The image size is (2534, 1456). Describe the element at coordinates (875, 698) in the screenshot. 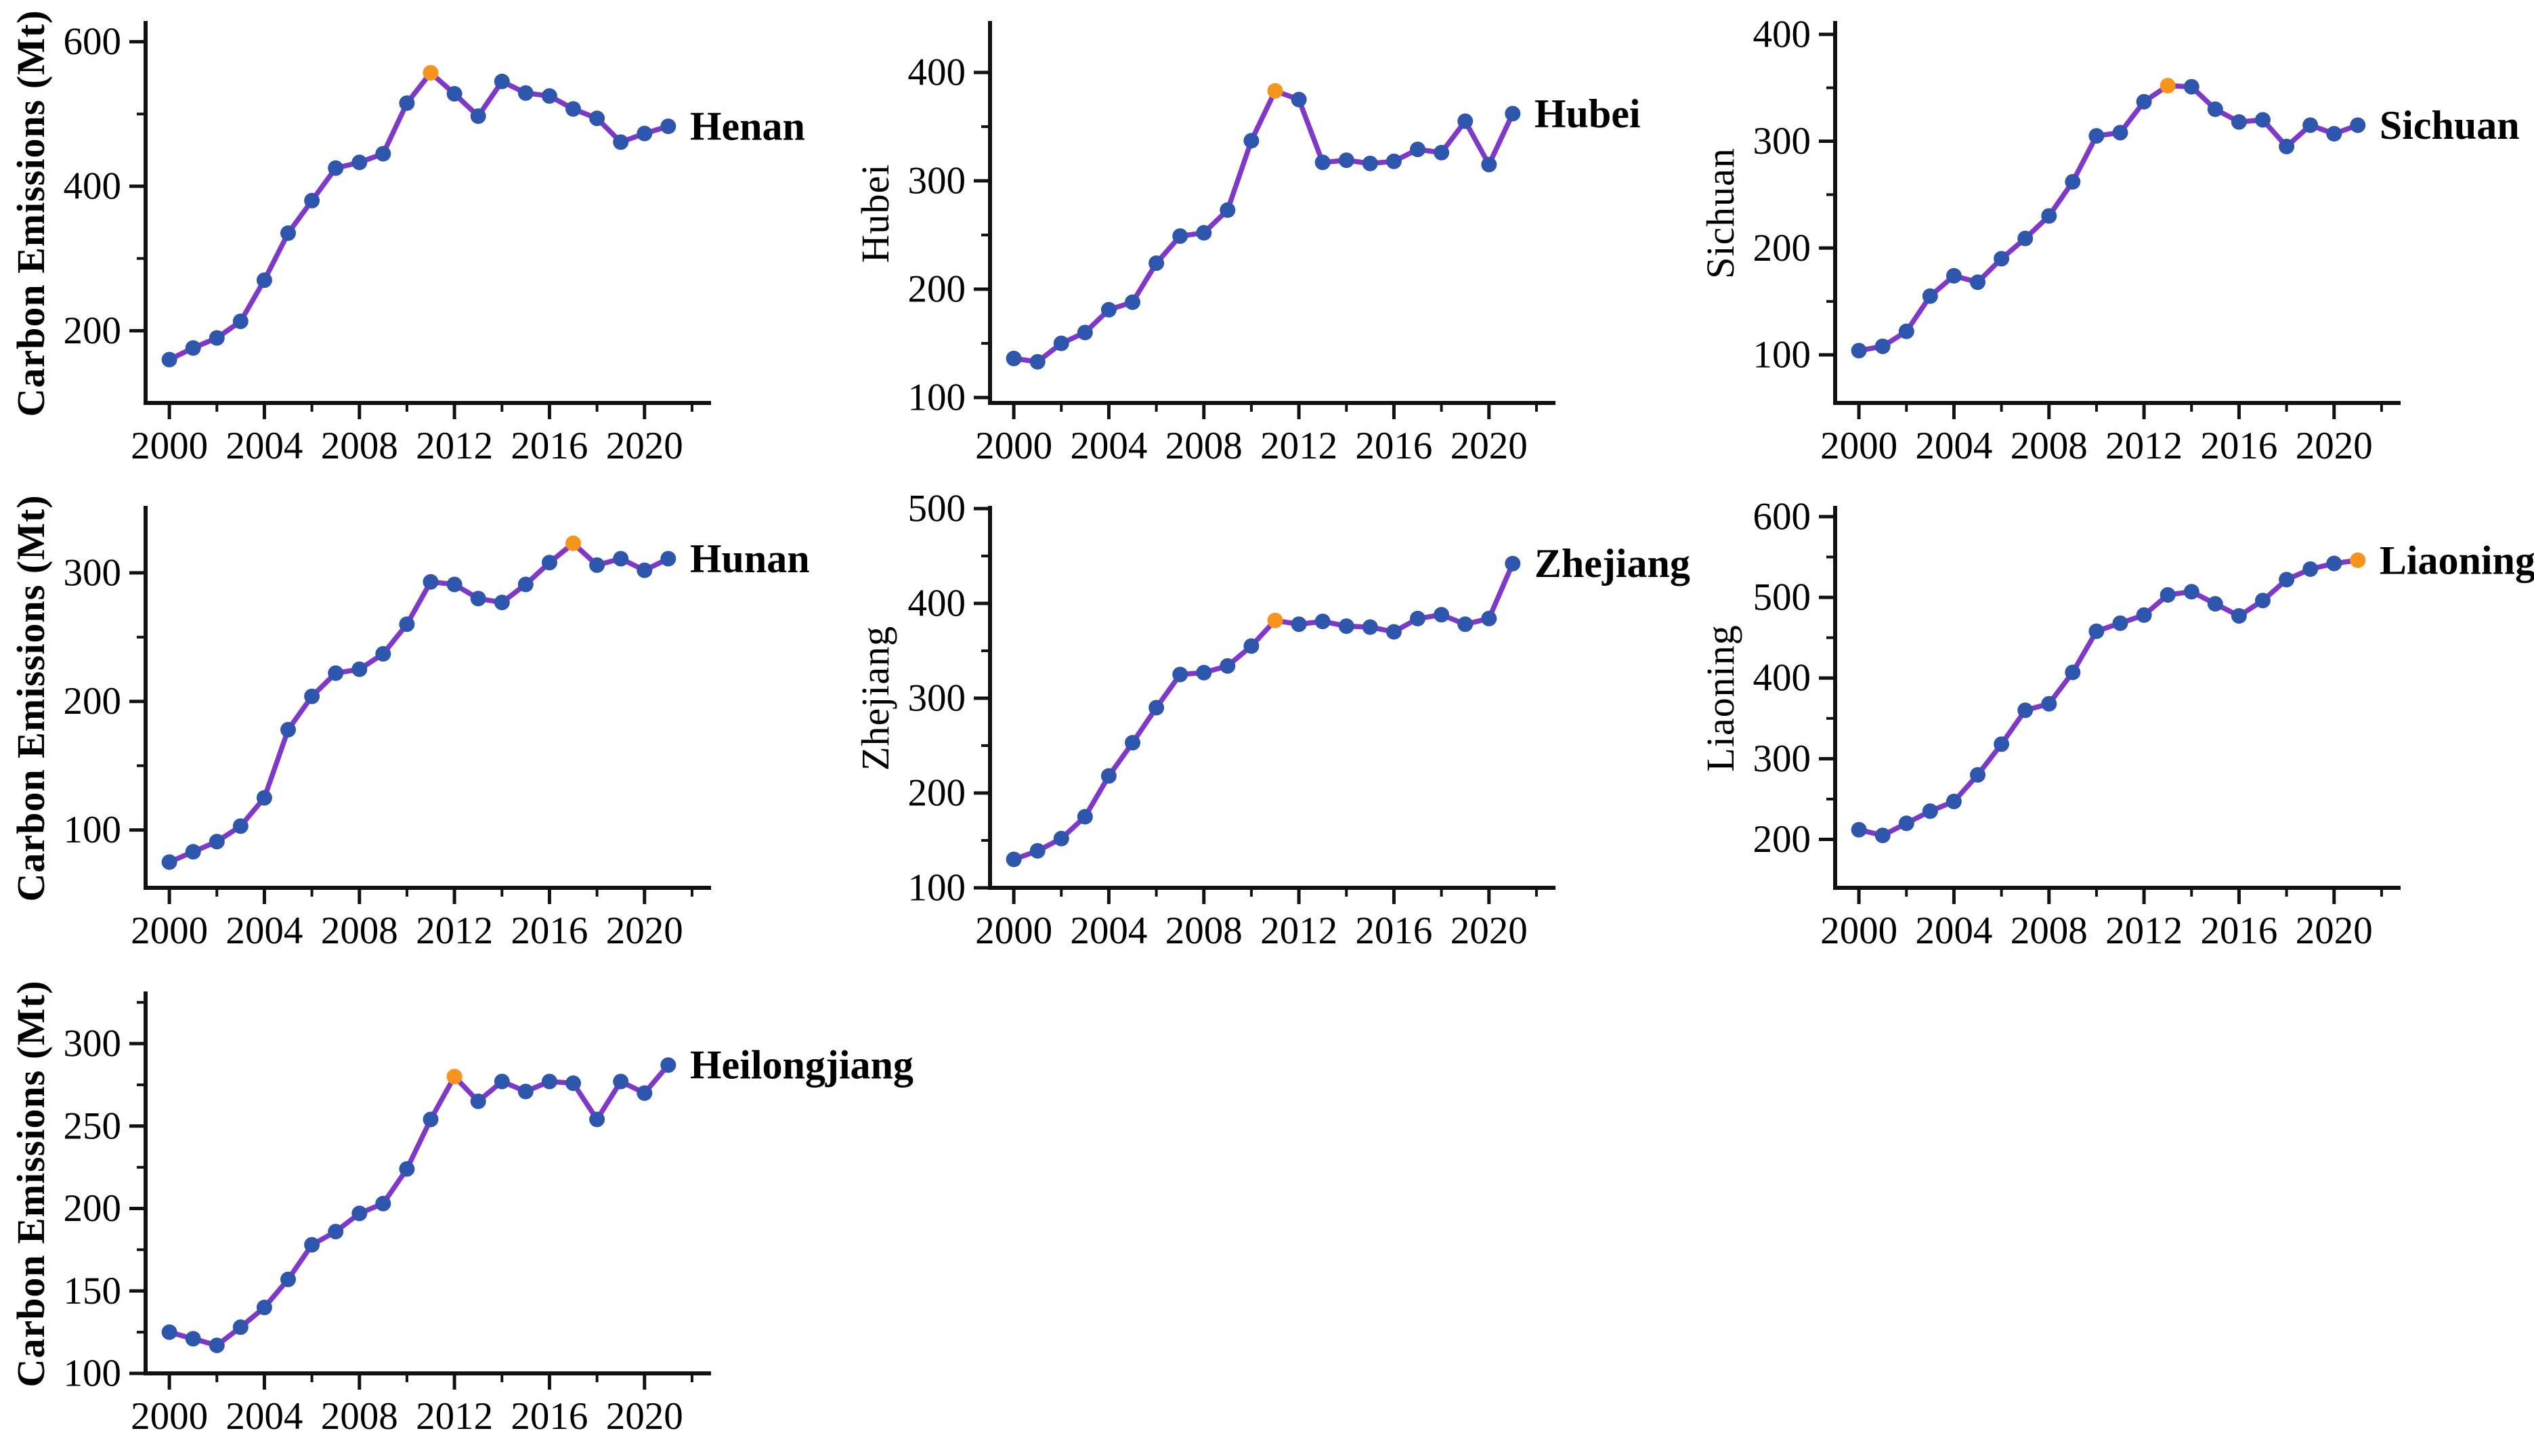

I see `y-axis-label-zhejiang: Zhejiang` at that location.